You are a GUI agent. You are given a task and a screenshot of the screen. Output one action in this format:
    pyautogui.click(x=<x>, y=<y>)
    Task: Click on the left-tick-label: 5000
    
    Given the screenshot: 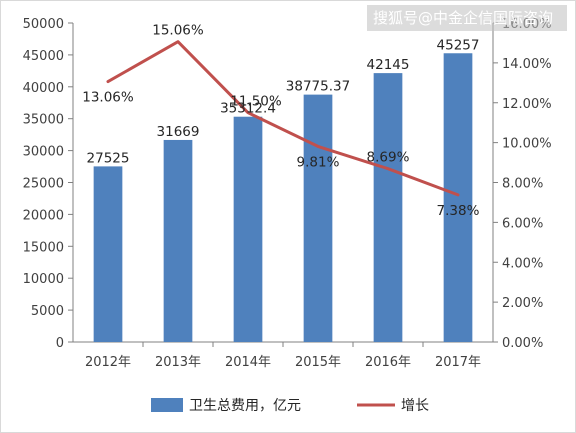 What is the action you would take?
    pyautogui.click(x=47, y=311)
    